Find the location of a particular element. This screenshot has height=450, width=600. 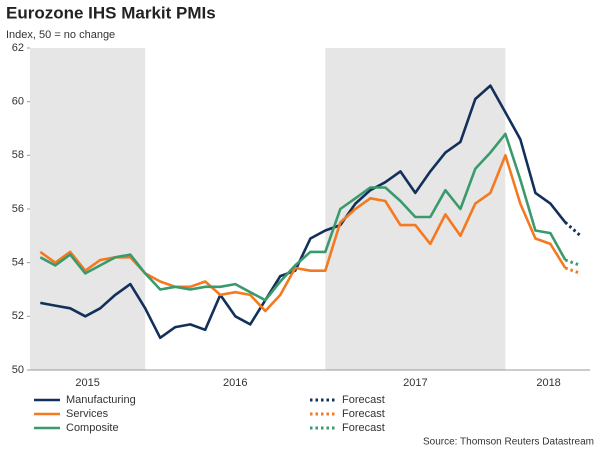

shaded-period is located at coordinates (88, 209).